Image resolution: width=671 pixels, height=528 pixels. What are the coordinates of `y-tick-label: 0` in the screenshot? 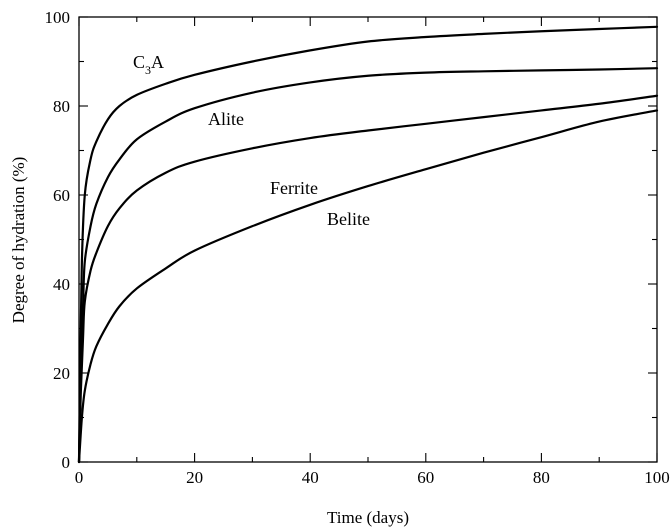 It's located at (66, 462).